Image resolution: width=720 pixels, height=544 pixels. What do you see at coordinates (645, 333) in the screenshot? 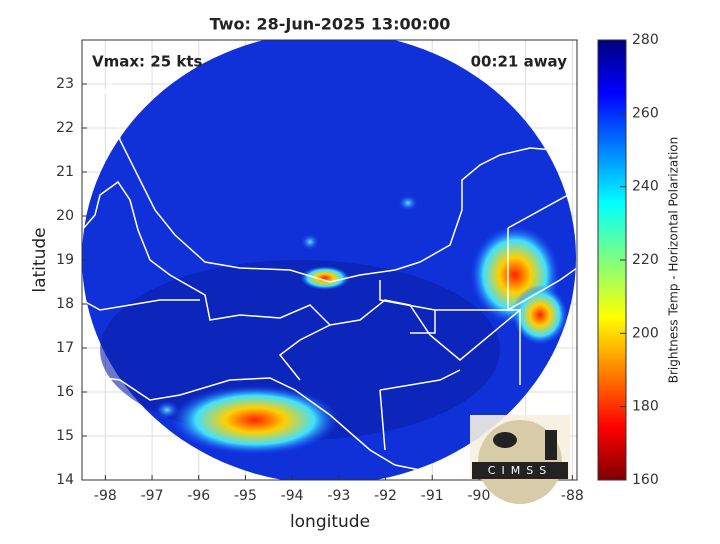
I see `colorbar-tick-label: 200` at bounding box center [645, 333].